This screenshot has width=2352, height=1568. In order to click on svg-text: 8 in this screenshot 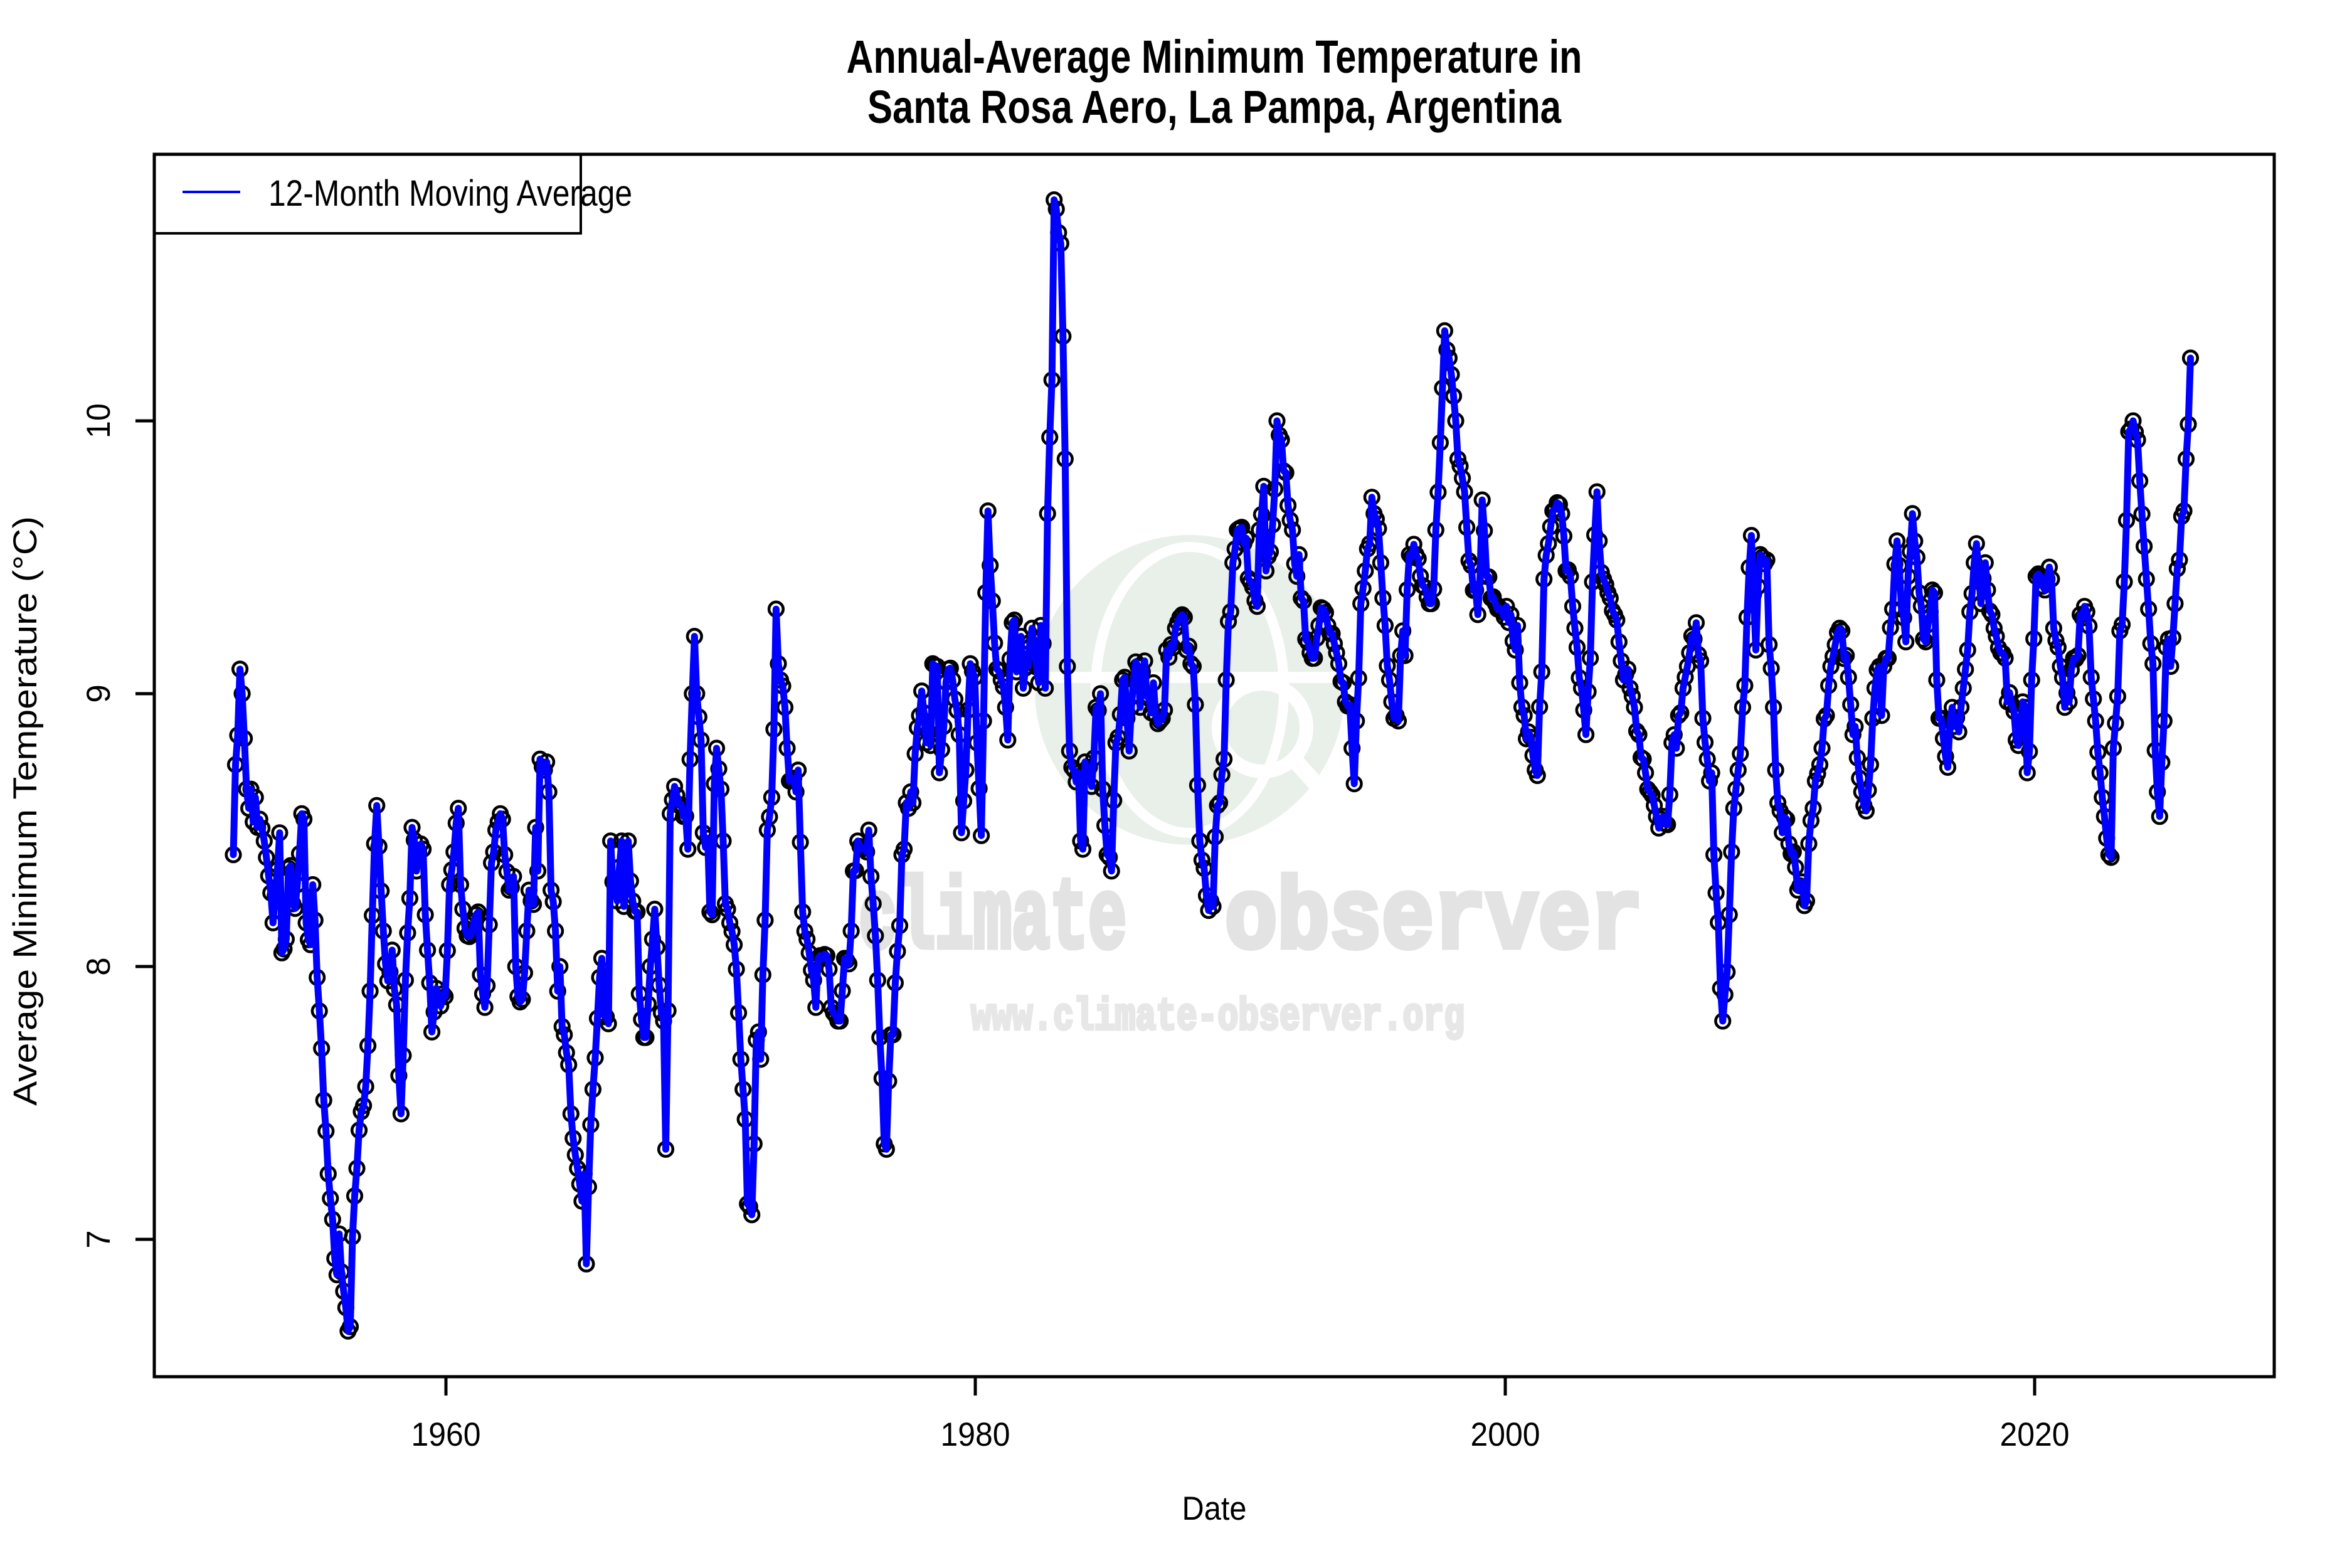, I will do `click(98, 966)`.